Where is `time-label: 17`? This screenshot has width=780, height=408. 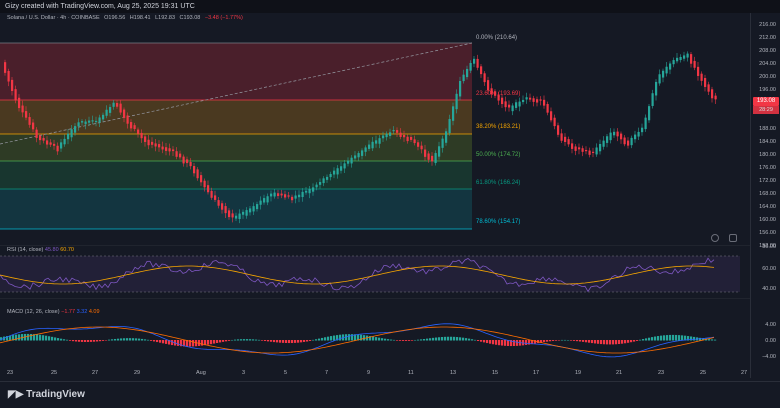 time-label: 17 is located at coordinates (536, 373).